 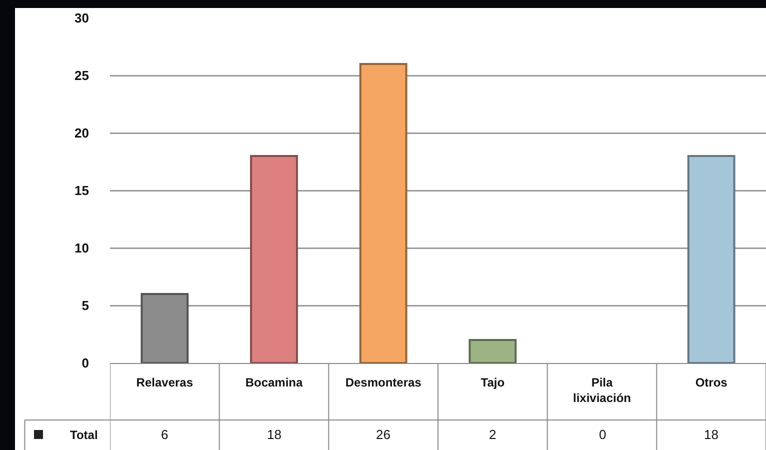 What do you see at coordinates (81, 190) in the screenshot?
I see `y-tick-label: 15` at bounding box center [81, 190].